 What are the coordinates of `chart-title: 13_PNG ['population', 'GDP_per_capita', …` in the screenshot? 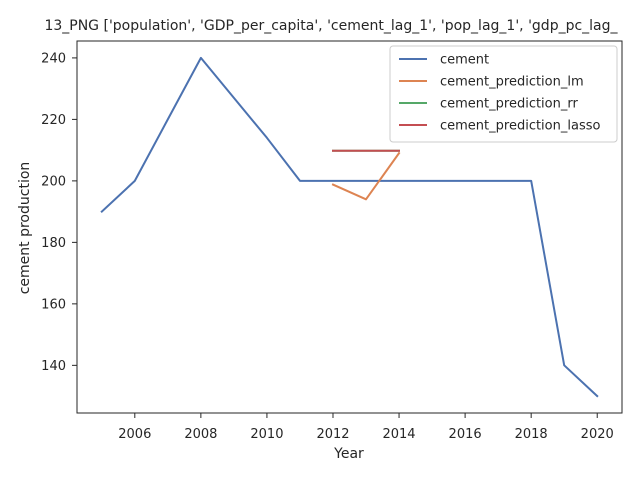 It's located at (331, 26).